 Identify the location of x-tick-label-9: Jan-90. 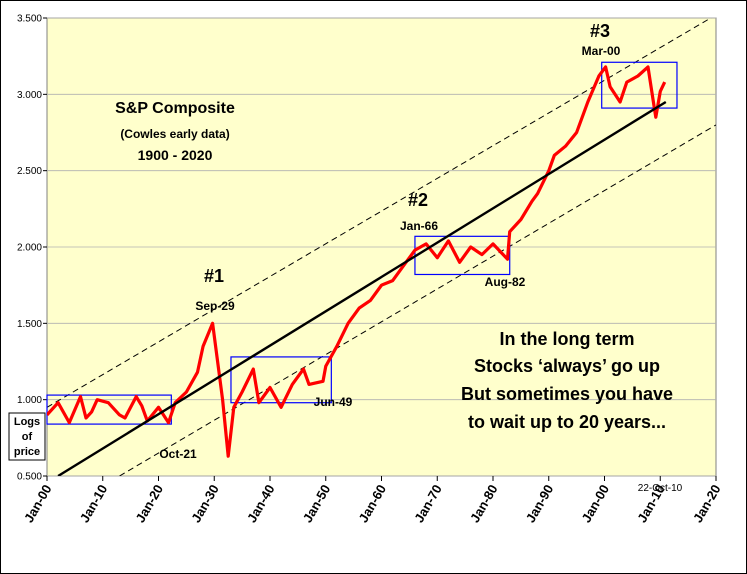
(540, 503).